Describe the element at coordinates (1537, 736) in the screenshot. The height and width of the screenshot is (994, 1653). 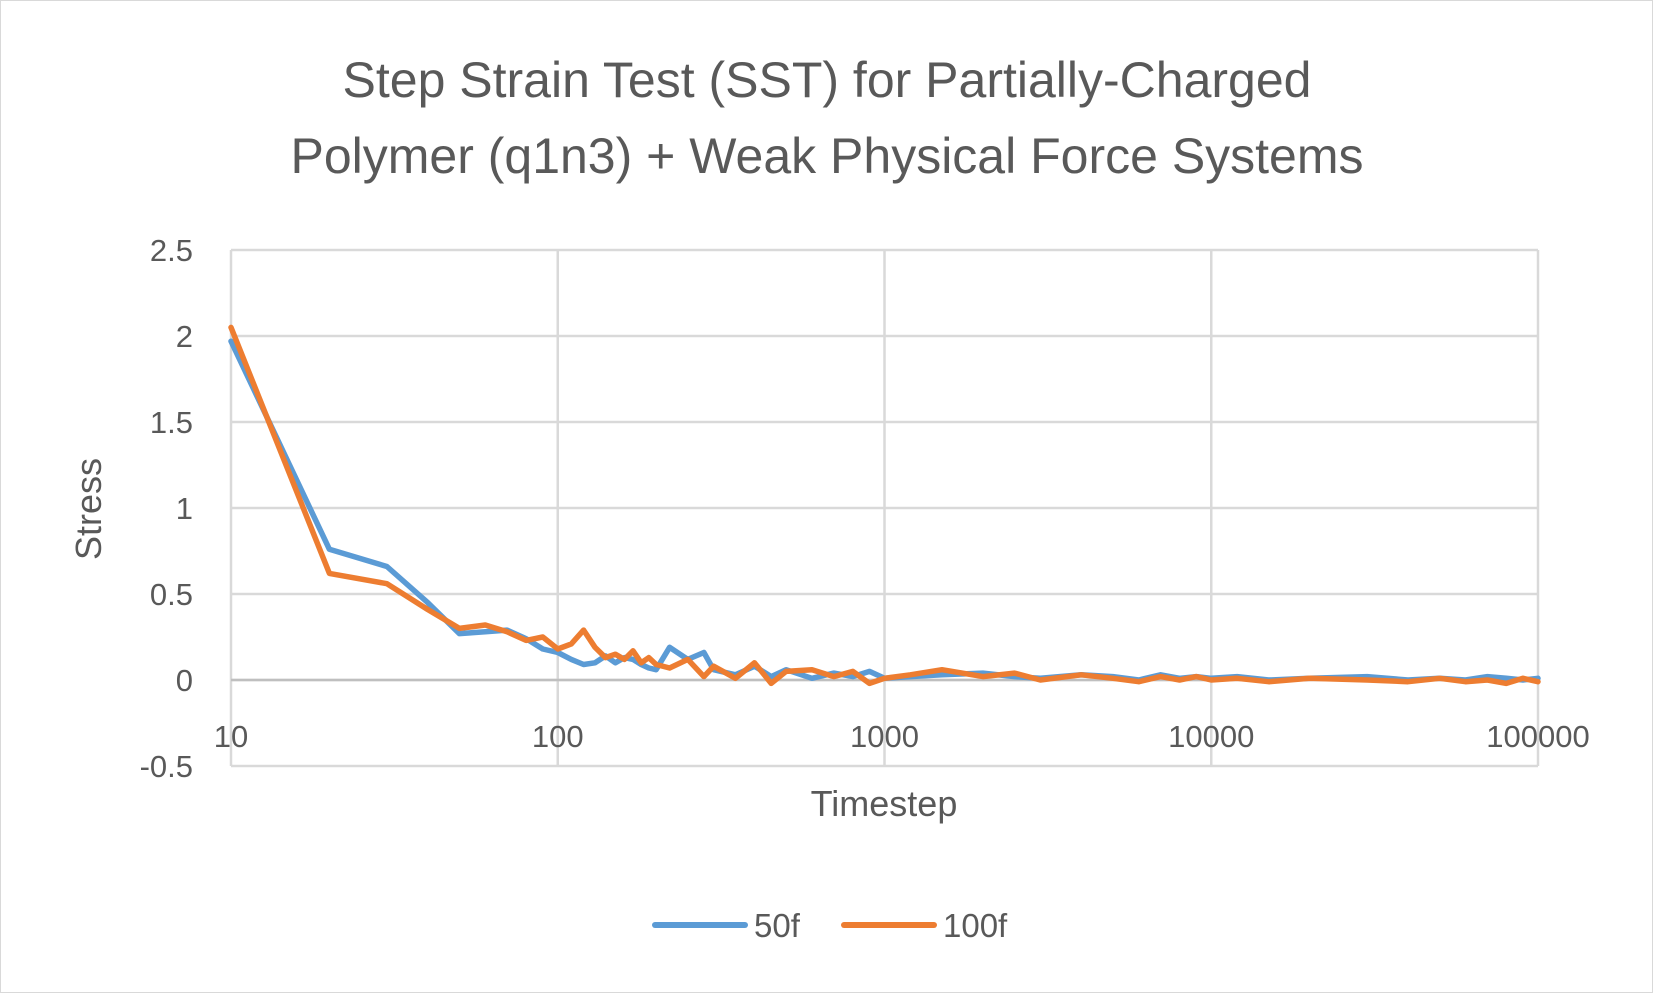
I see `x-tick-label: 100000` at that location.